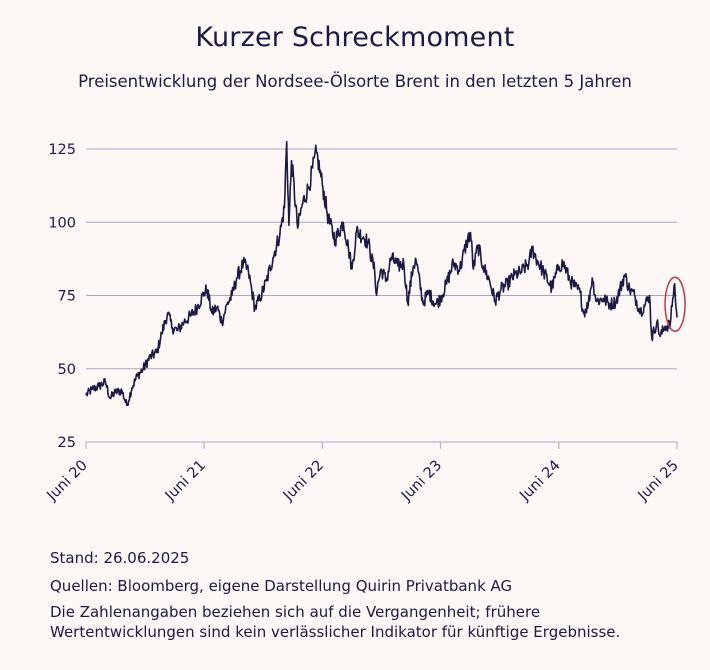 The width and height of the screenshot is (710, 670). I want to click on y-axis-ticks: 25 50 75 100 125, so click(62, 296).